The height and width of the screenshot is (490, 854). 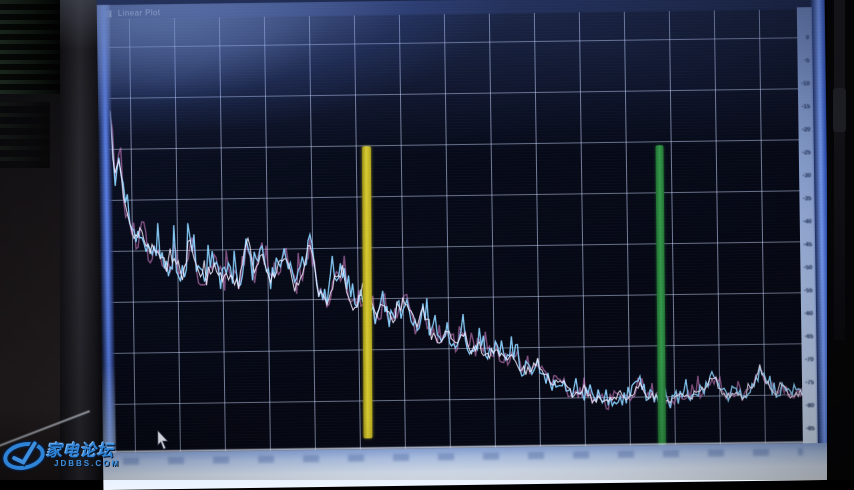 I want to click on y-axis-tick-label: -55, so click(x=808, y=291).